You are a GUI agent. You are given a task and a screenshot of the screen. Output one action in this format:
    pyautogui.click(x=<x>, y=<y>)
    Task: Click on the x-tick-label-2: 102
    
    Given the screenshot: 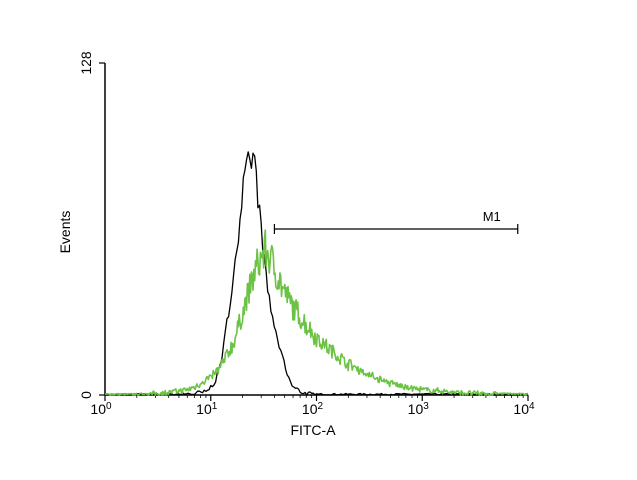 What is the action you would take?
    pyautogui.click(x=313, y=409)
    